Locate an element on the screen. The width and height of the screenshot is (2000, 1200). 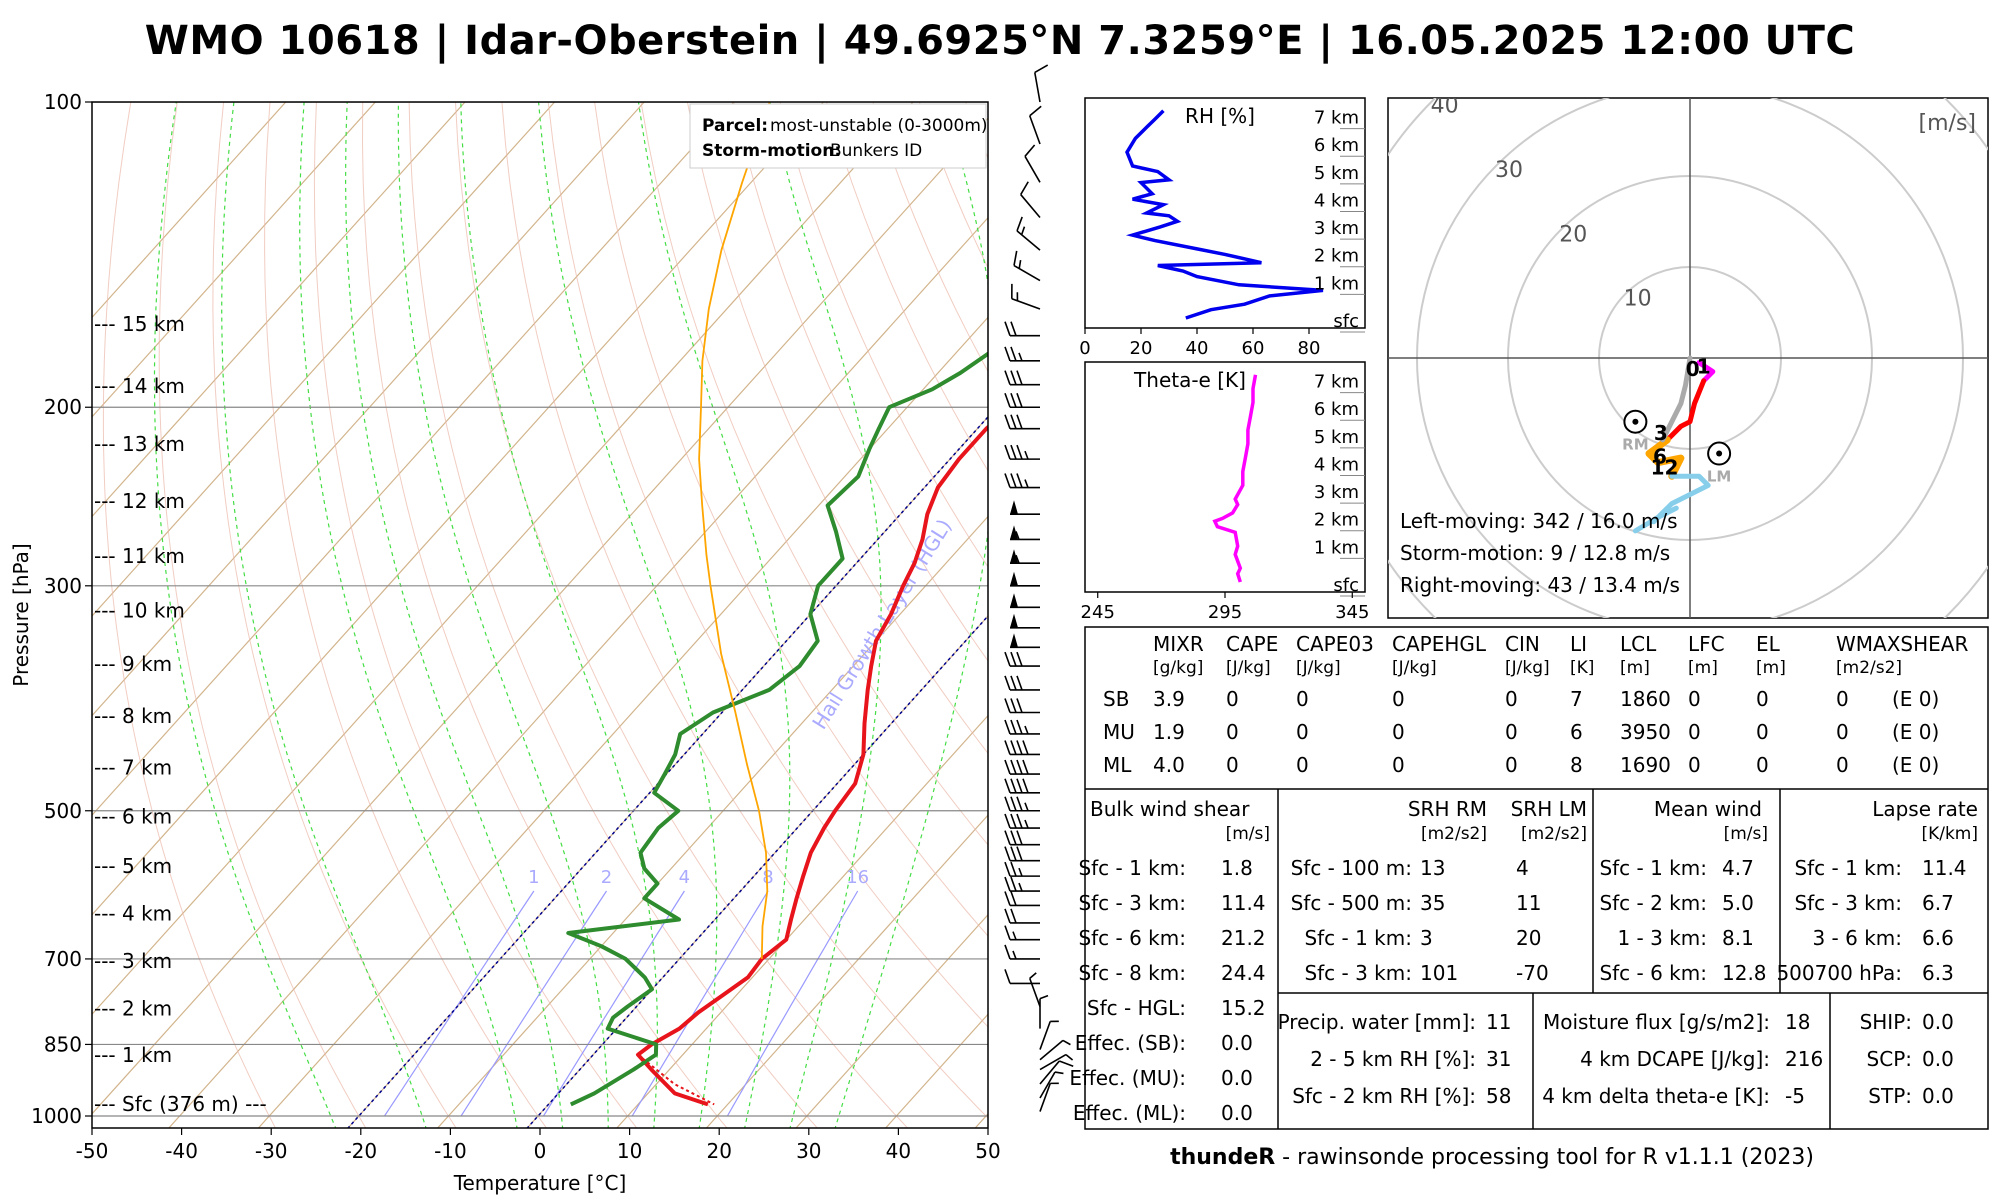
hodo-level-label: 3 is located at coordinates (1661, 433).